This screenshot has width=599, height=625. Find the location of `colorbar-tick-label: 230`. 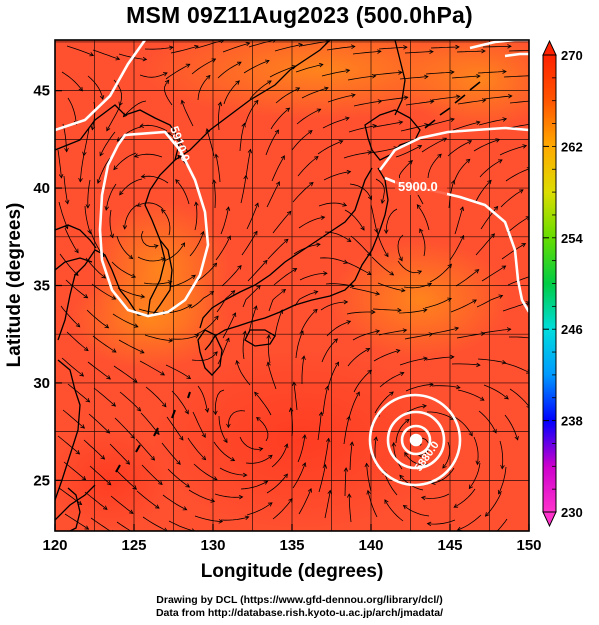

colorbar-tick-label: 230 is located at coordinates (572, 512).